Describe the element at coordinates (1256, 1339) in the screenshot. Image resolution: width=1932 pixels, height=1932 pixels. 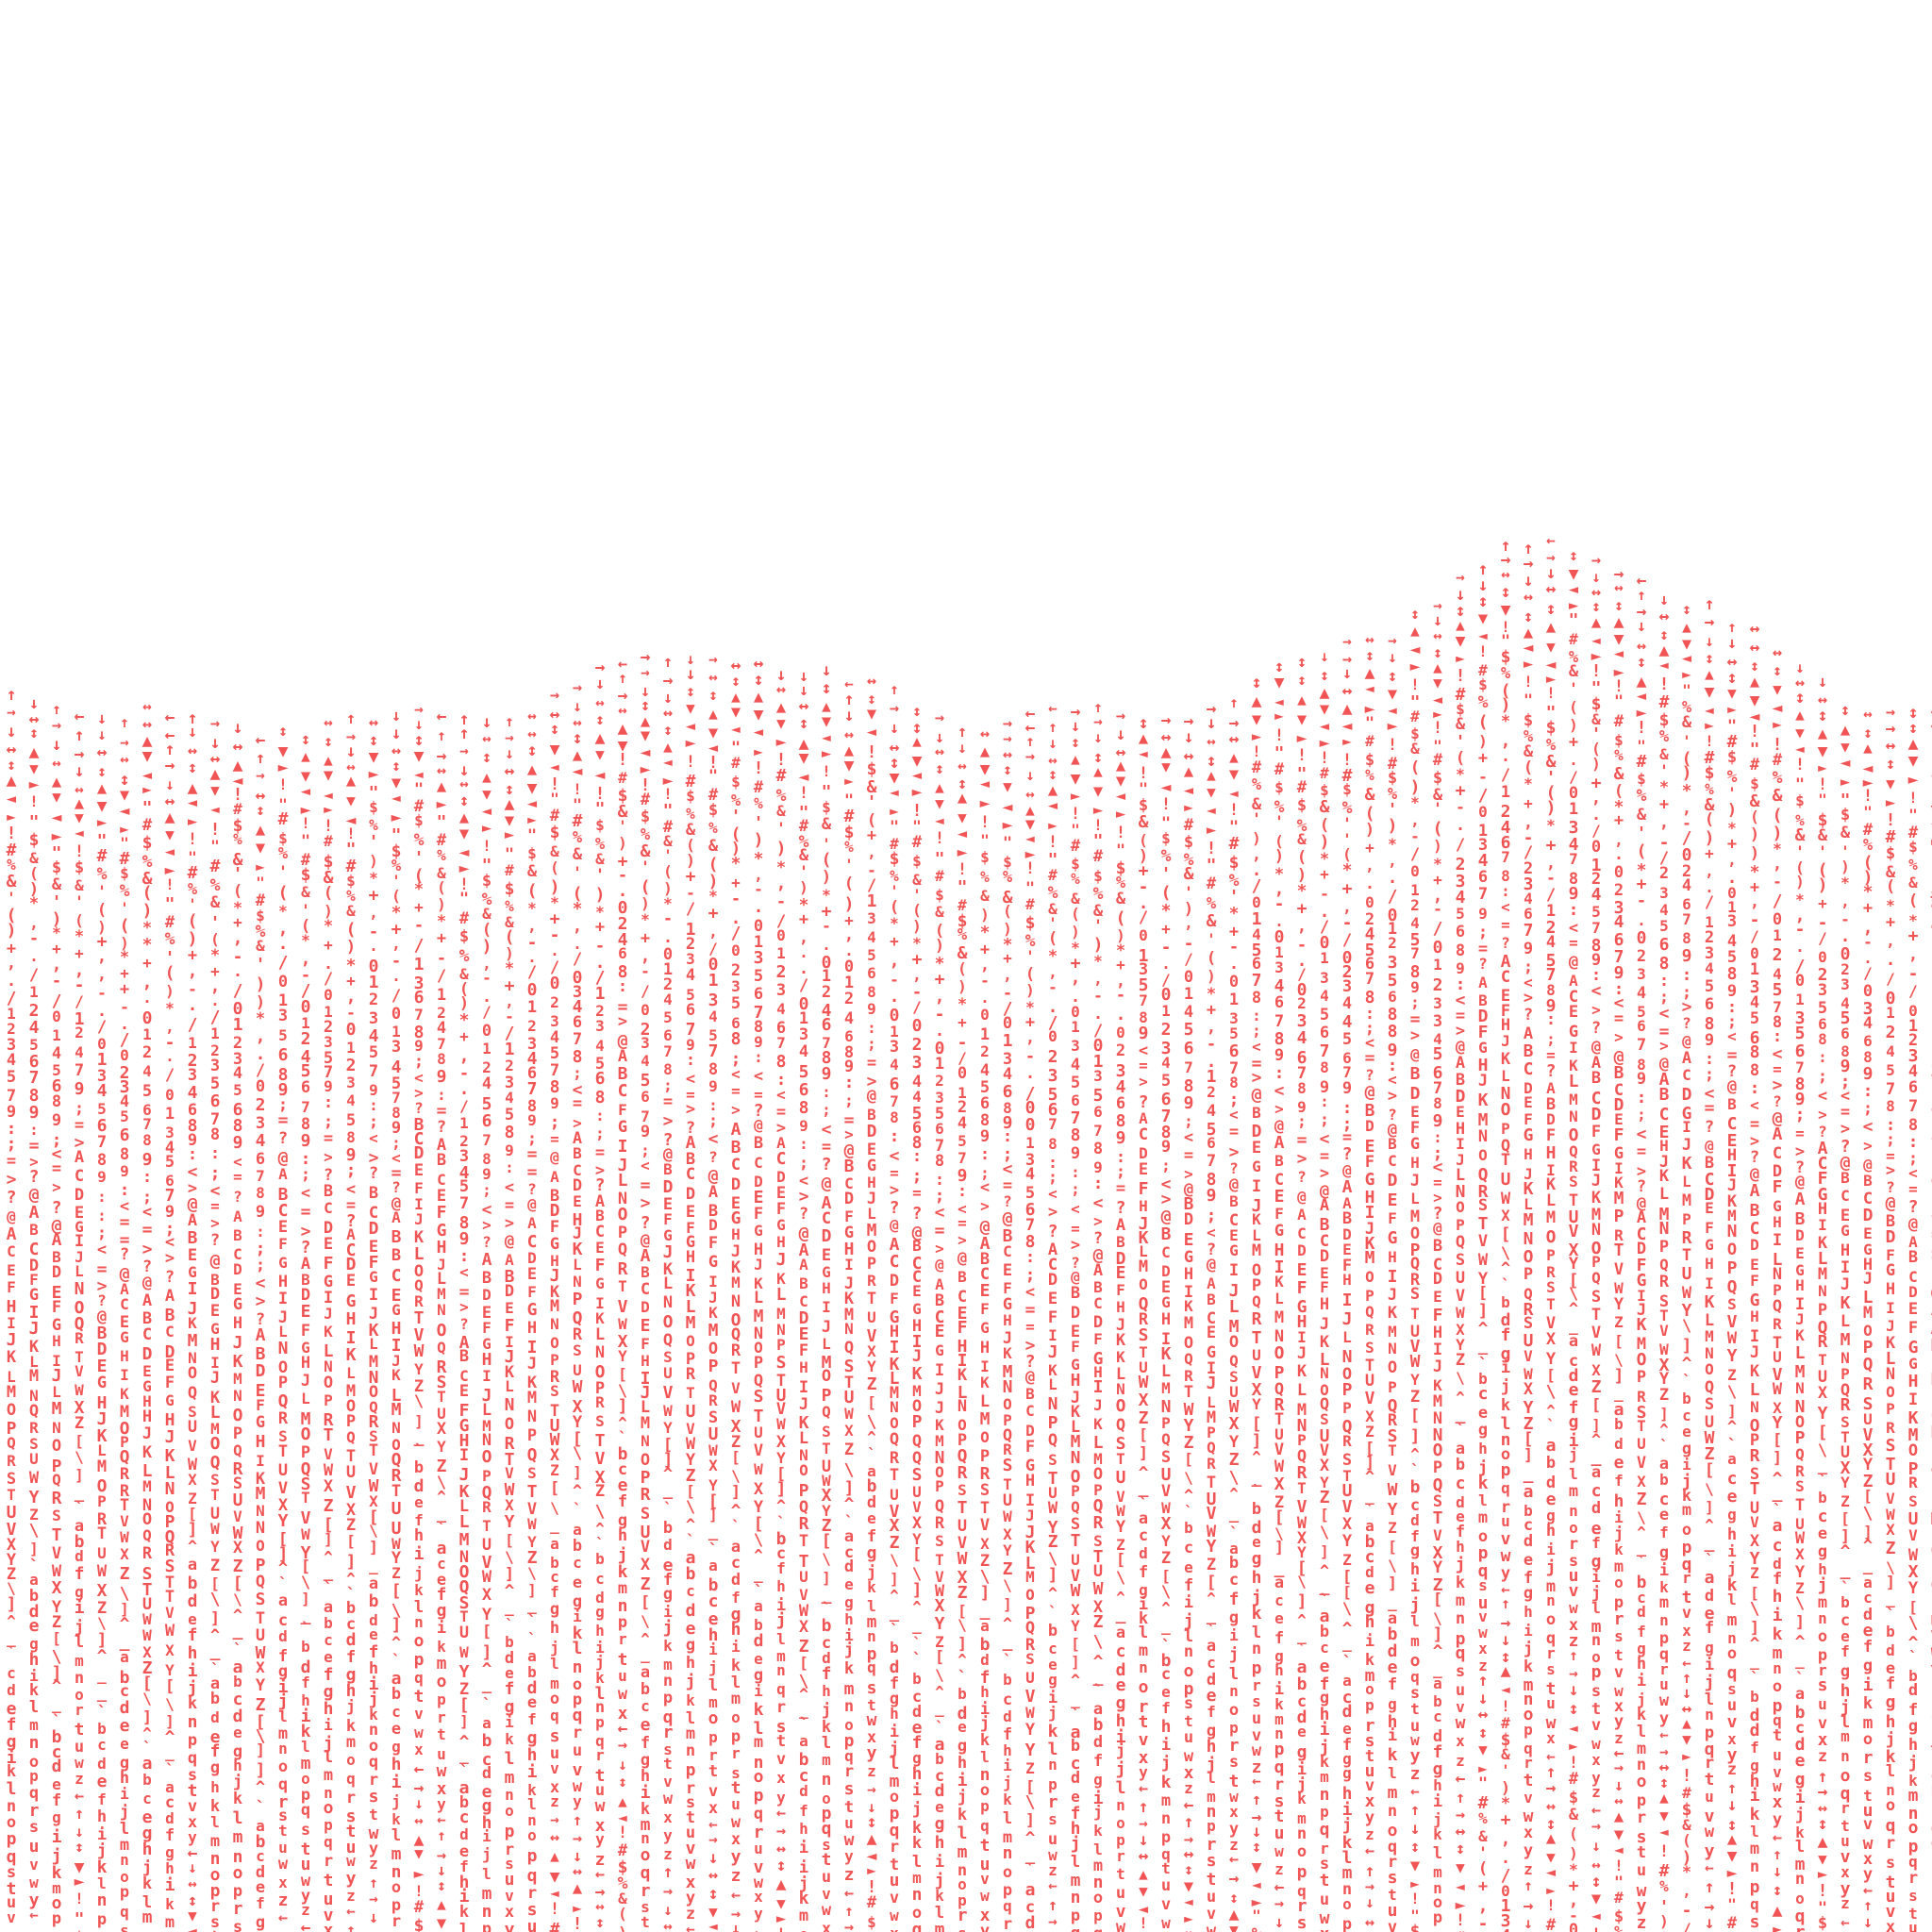
I see `glyph-character: T` at that location.